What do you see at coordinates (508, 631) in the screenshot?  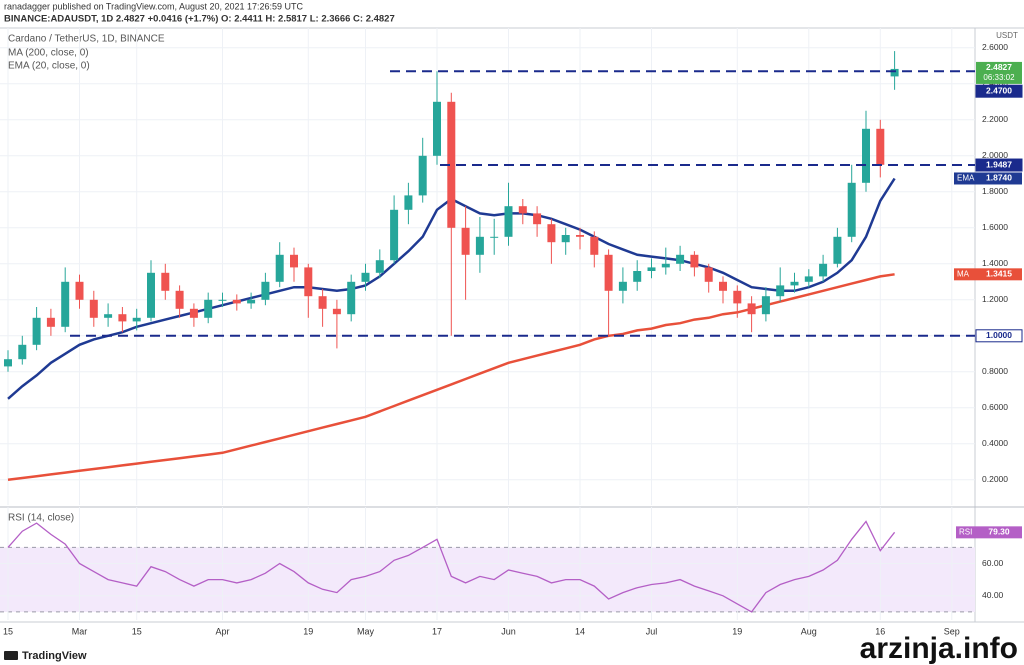 I see `x-tick-label: Jun` at bounding box center [508, 631].